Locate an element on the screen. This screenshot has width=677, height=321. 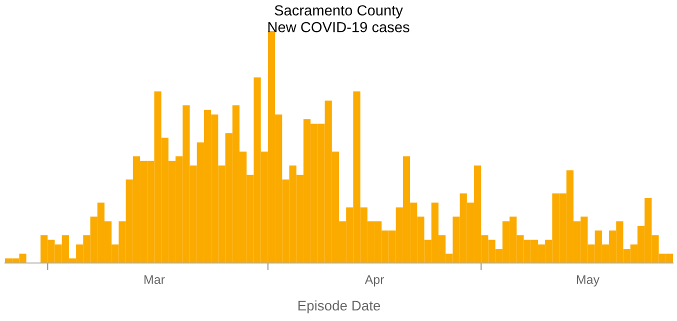
x-tick-label: Mar is located at coordinates (154, 279).